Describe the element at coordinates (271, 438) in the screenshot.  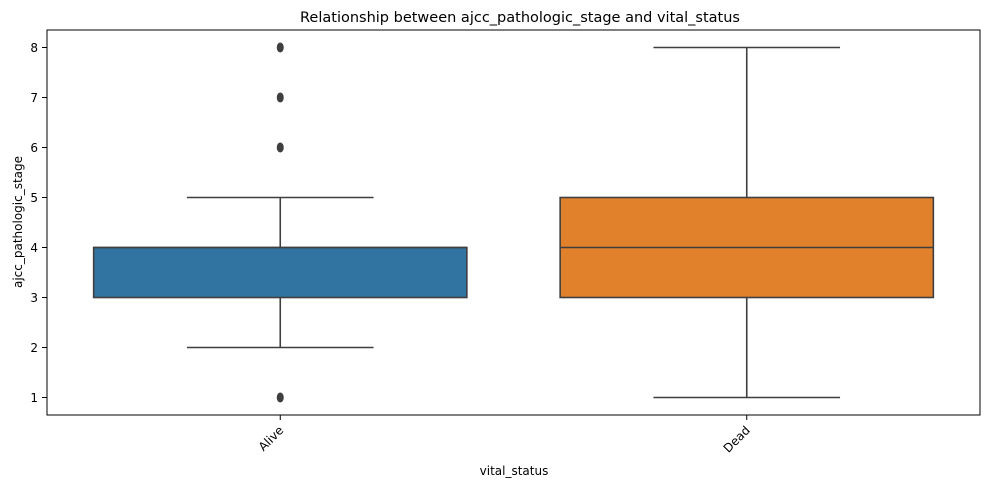
I see `x-tick-label-alive: Alive` at that location.